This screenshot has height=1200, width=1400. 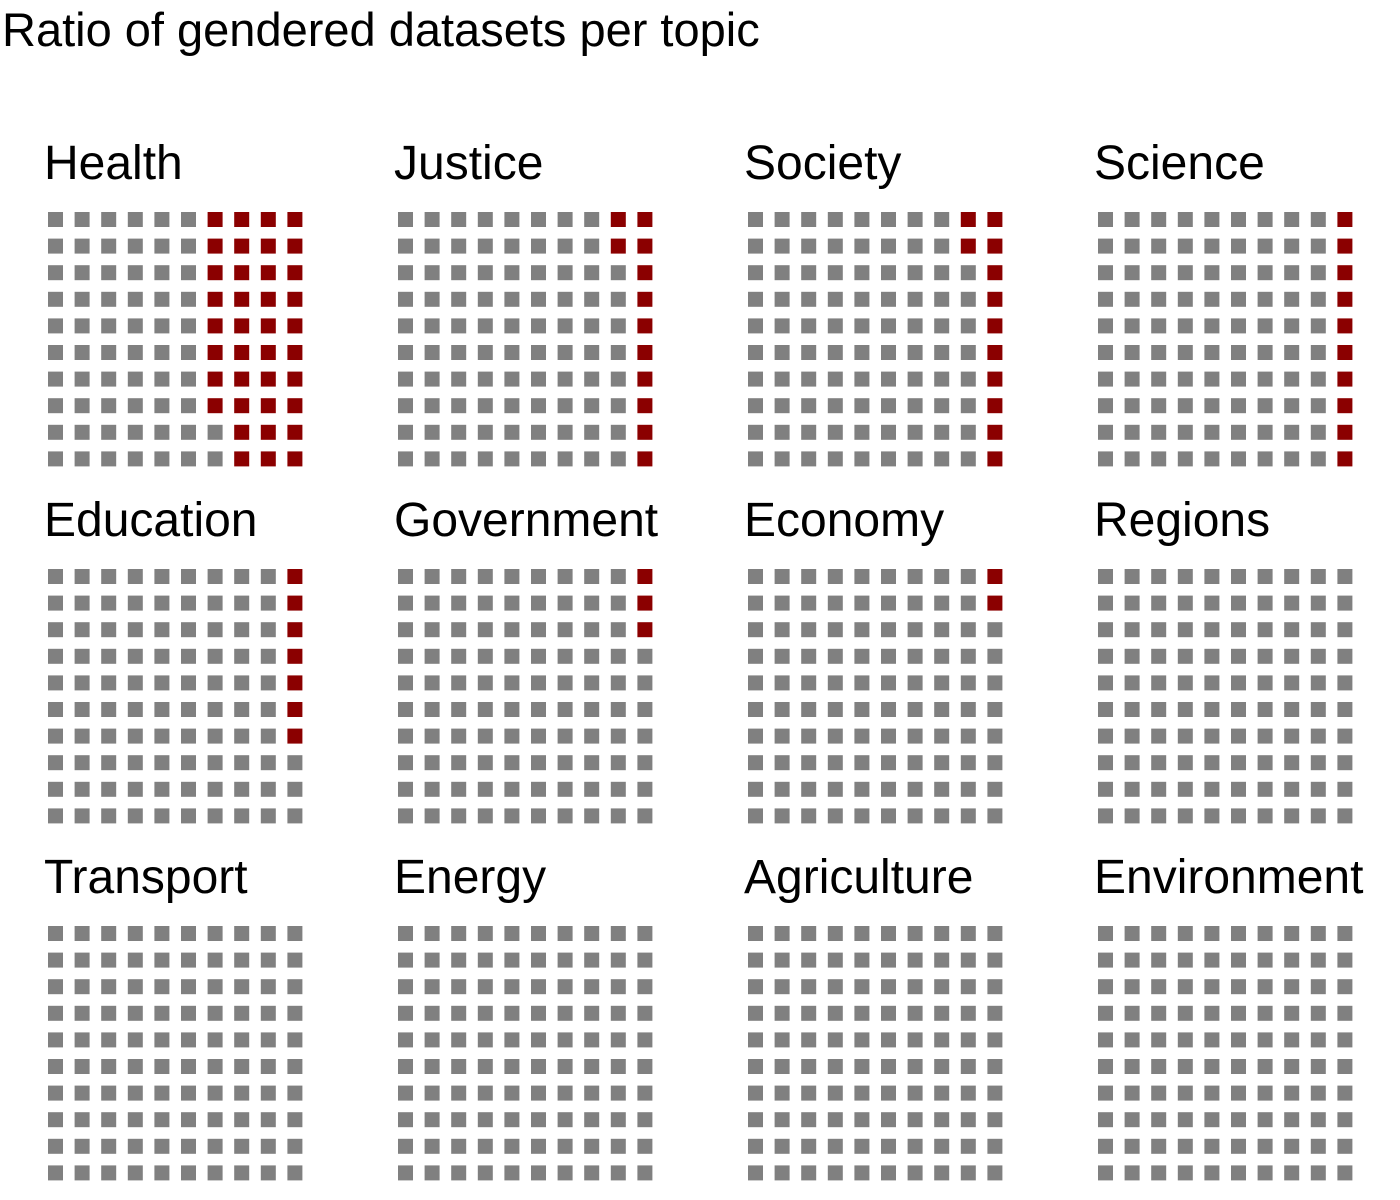 What do you see at coordinates (1225, 947) in the screenshot?
I see `waffle-panel-environment: Environment` at bounding box center [1225, 947].